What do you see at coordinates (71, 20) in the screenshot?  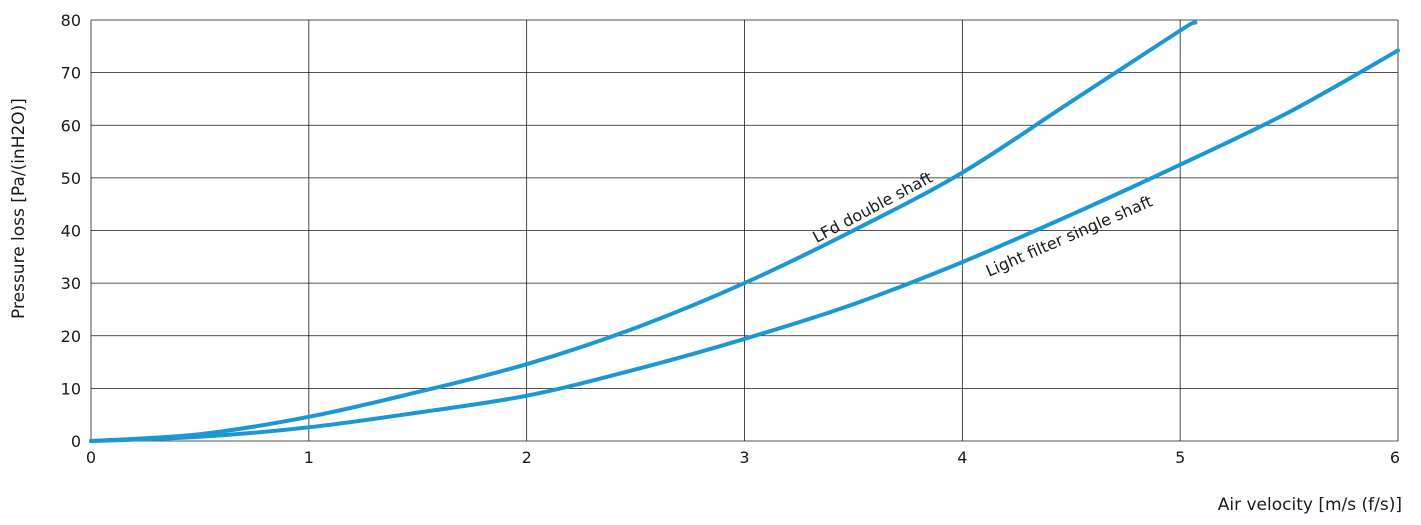 I see `y-tick-label: 80` at bounding box center [71, 20].